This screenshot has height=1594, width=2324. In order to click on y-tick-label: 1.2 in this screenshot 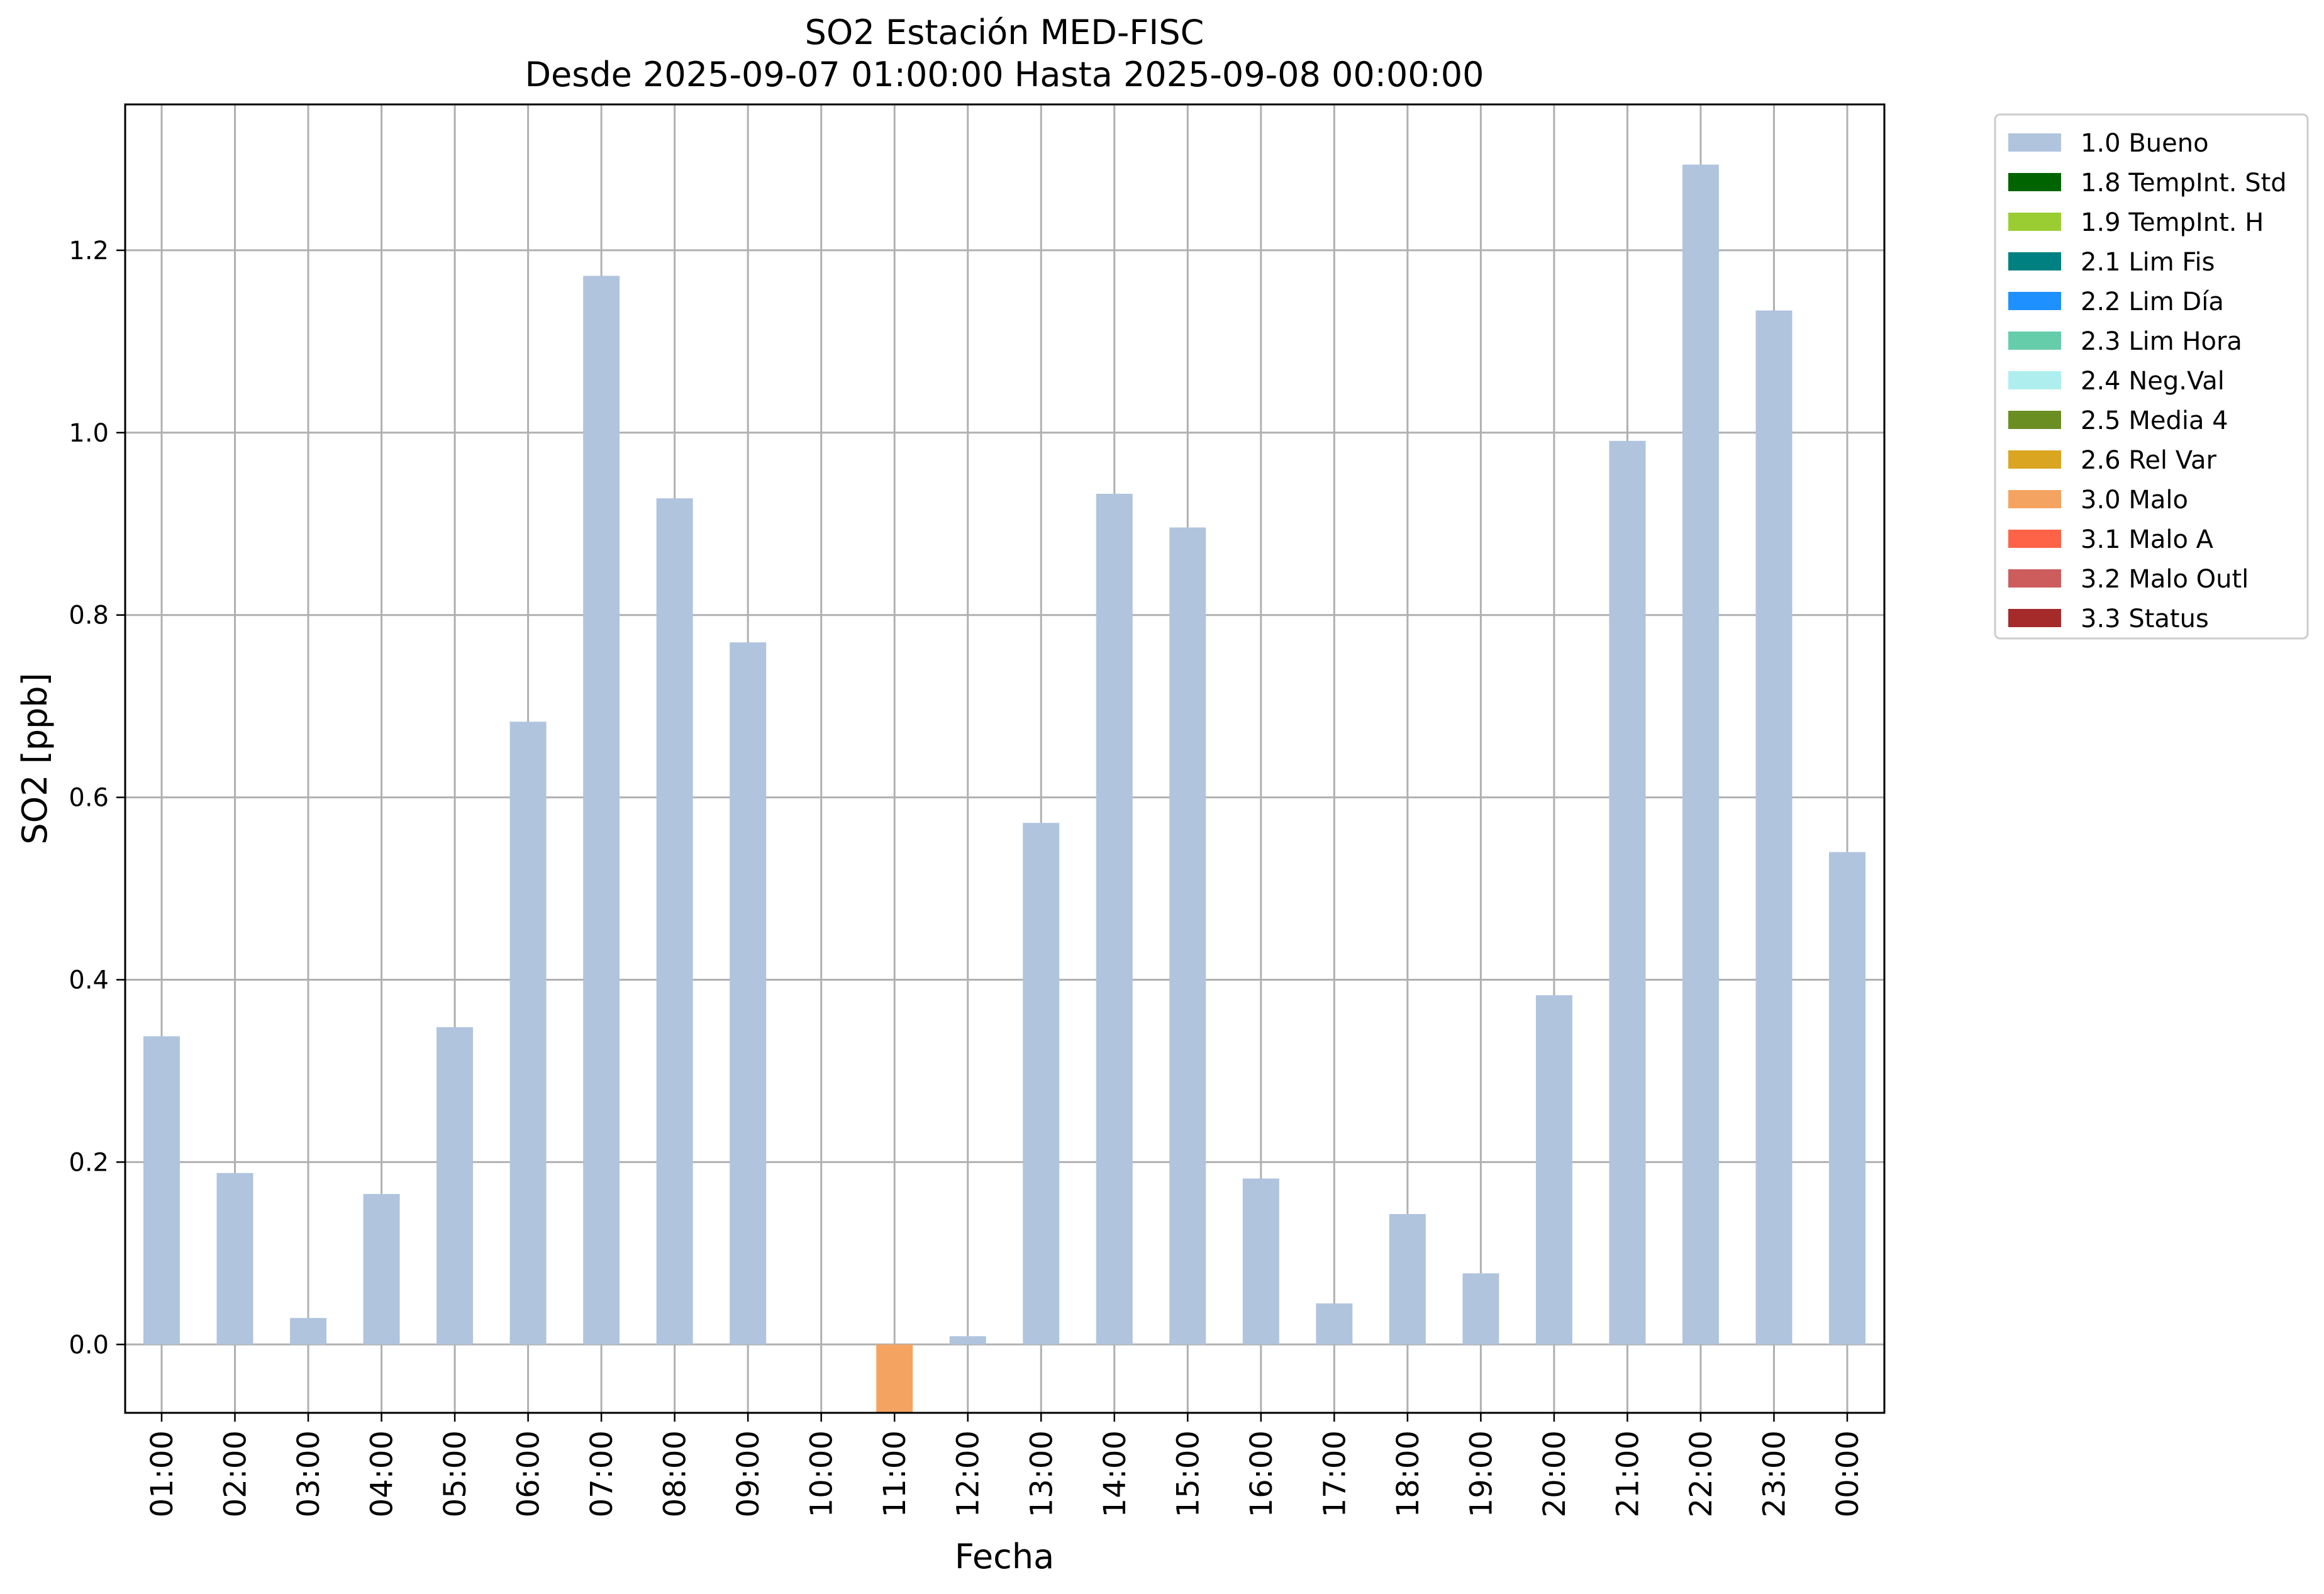, I will do `click(89, 251)`.